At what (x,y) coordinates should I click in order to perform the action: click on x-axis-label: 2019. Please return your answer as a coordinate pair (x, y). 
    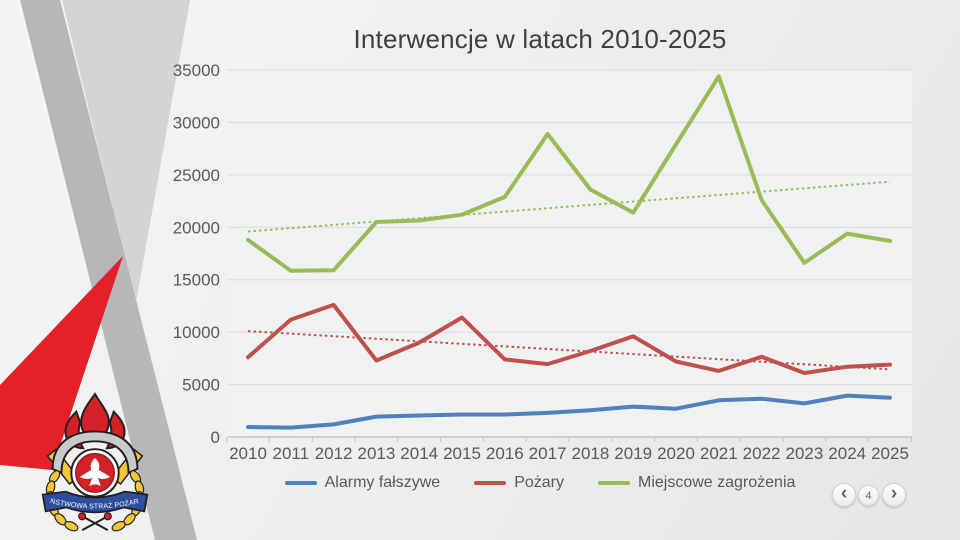
    Looking at the image, I should click on (633, 453).